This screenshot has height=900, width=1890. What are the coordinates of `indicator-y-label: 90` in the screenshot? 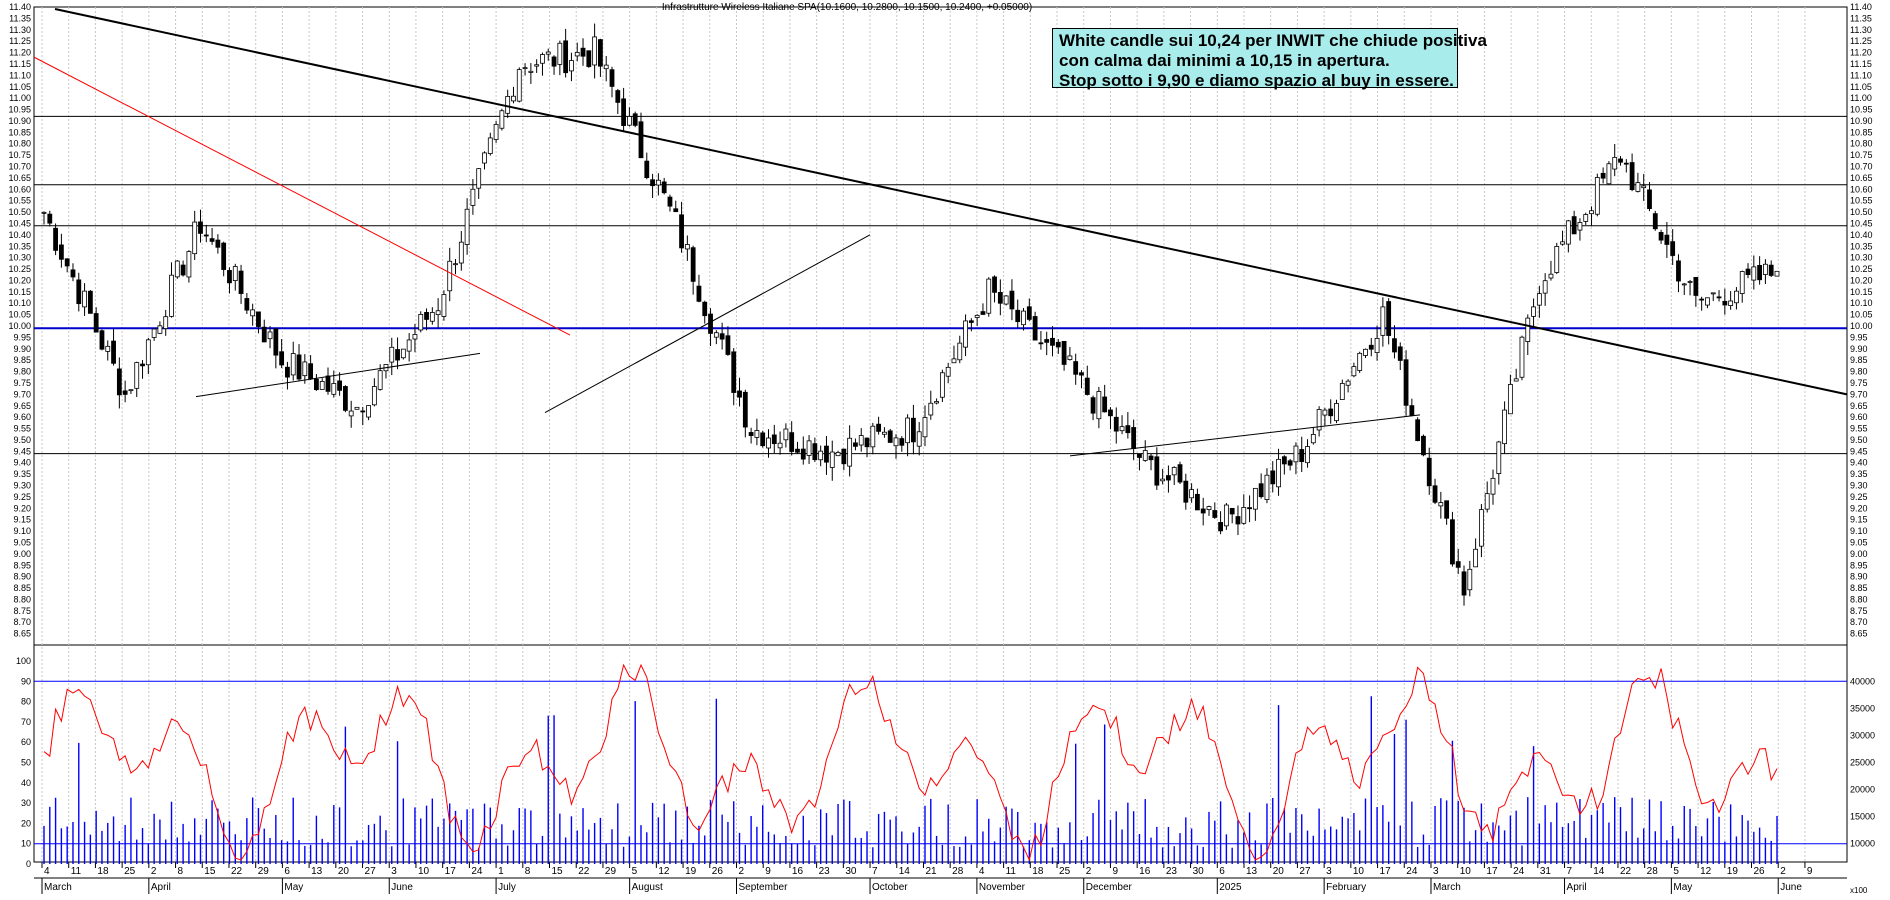 It's located at (26, 681).